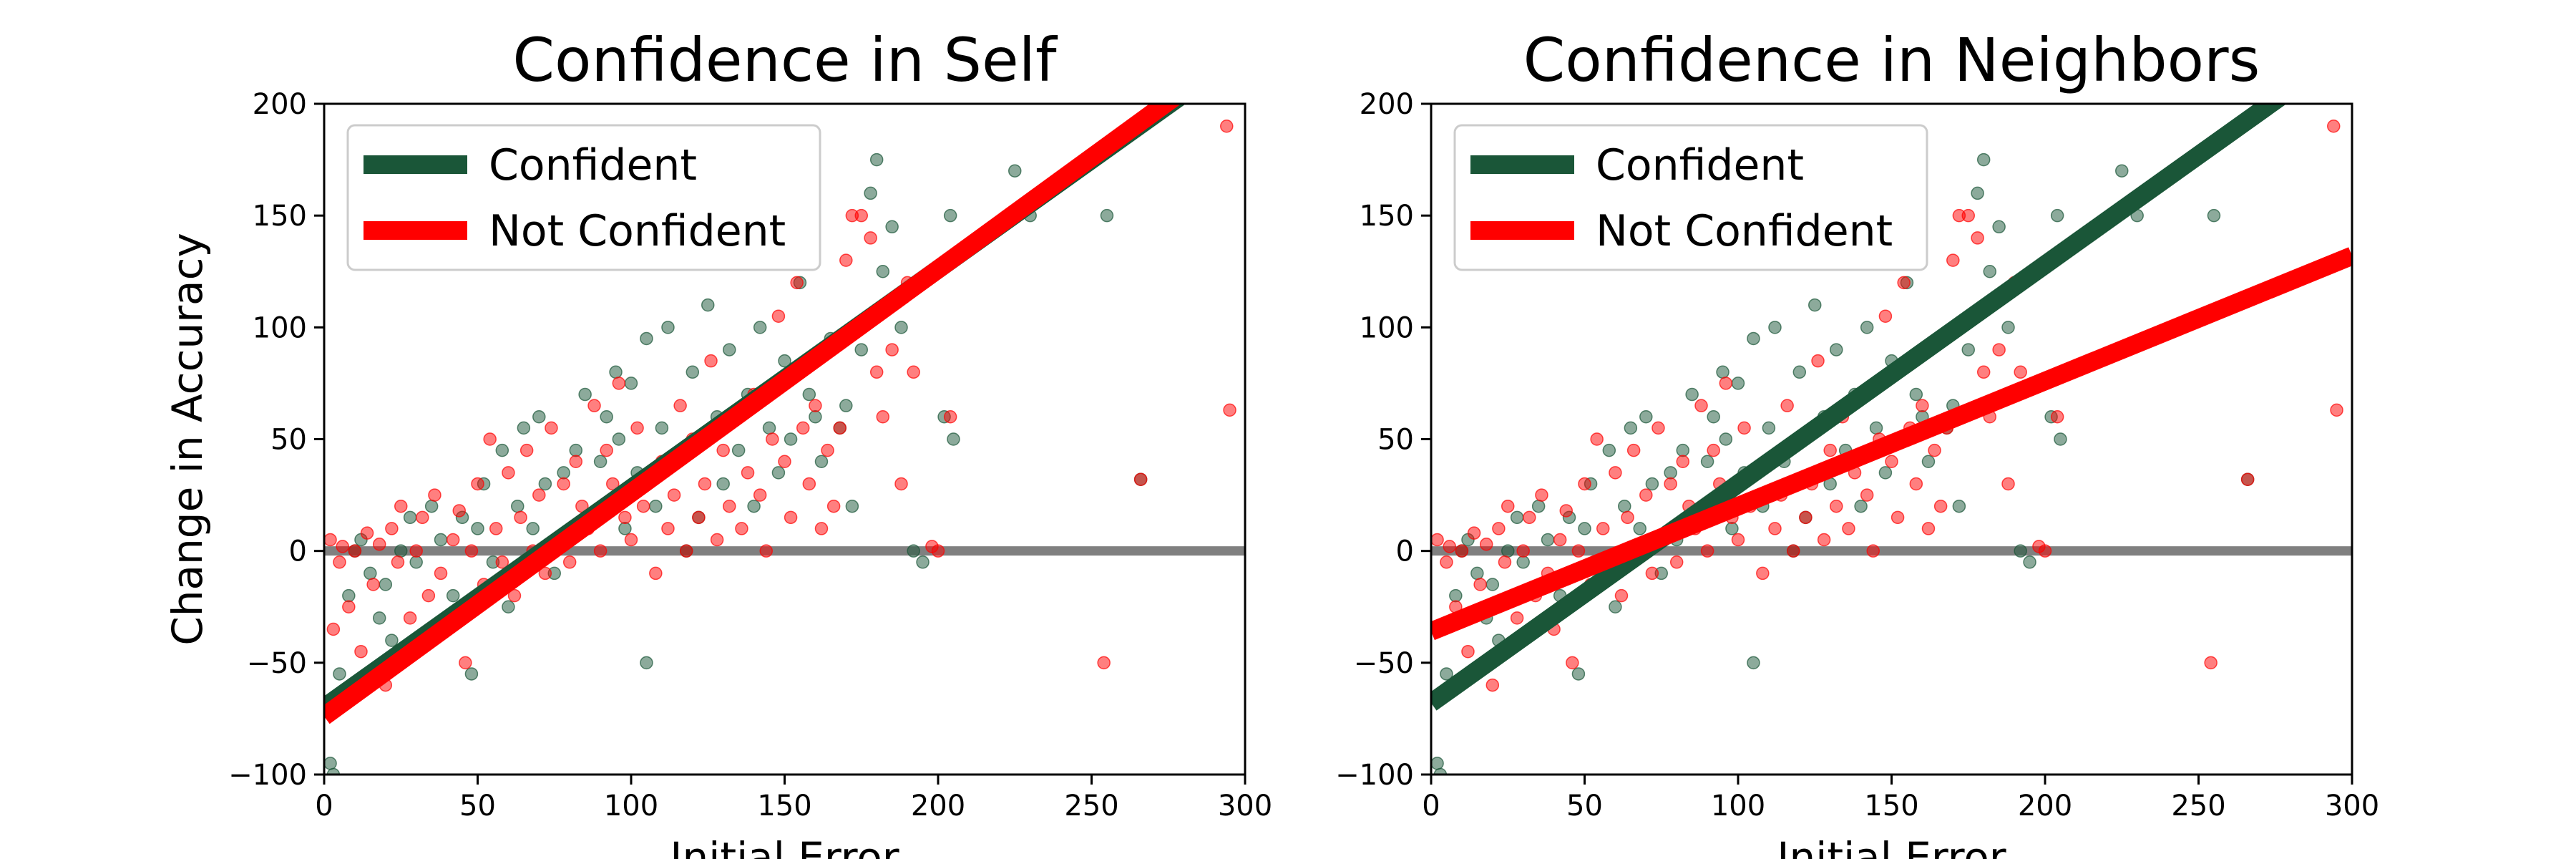  Describe the element at coordinates (583, 197) in the screenshot. I see `legend: Confident Not Confident` at that location.